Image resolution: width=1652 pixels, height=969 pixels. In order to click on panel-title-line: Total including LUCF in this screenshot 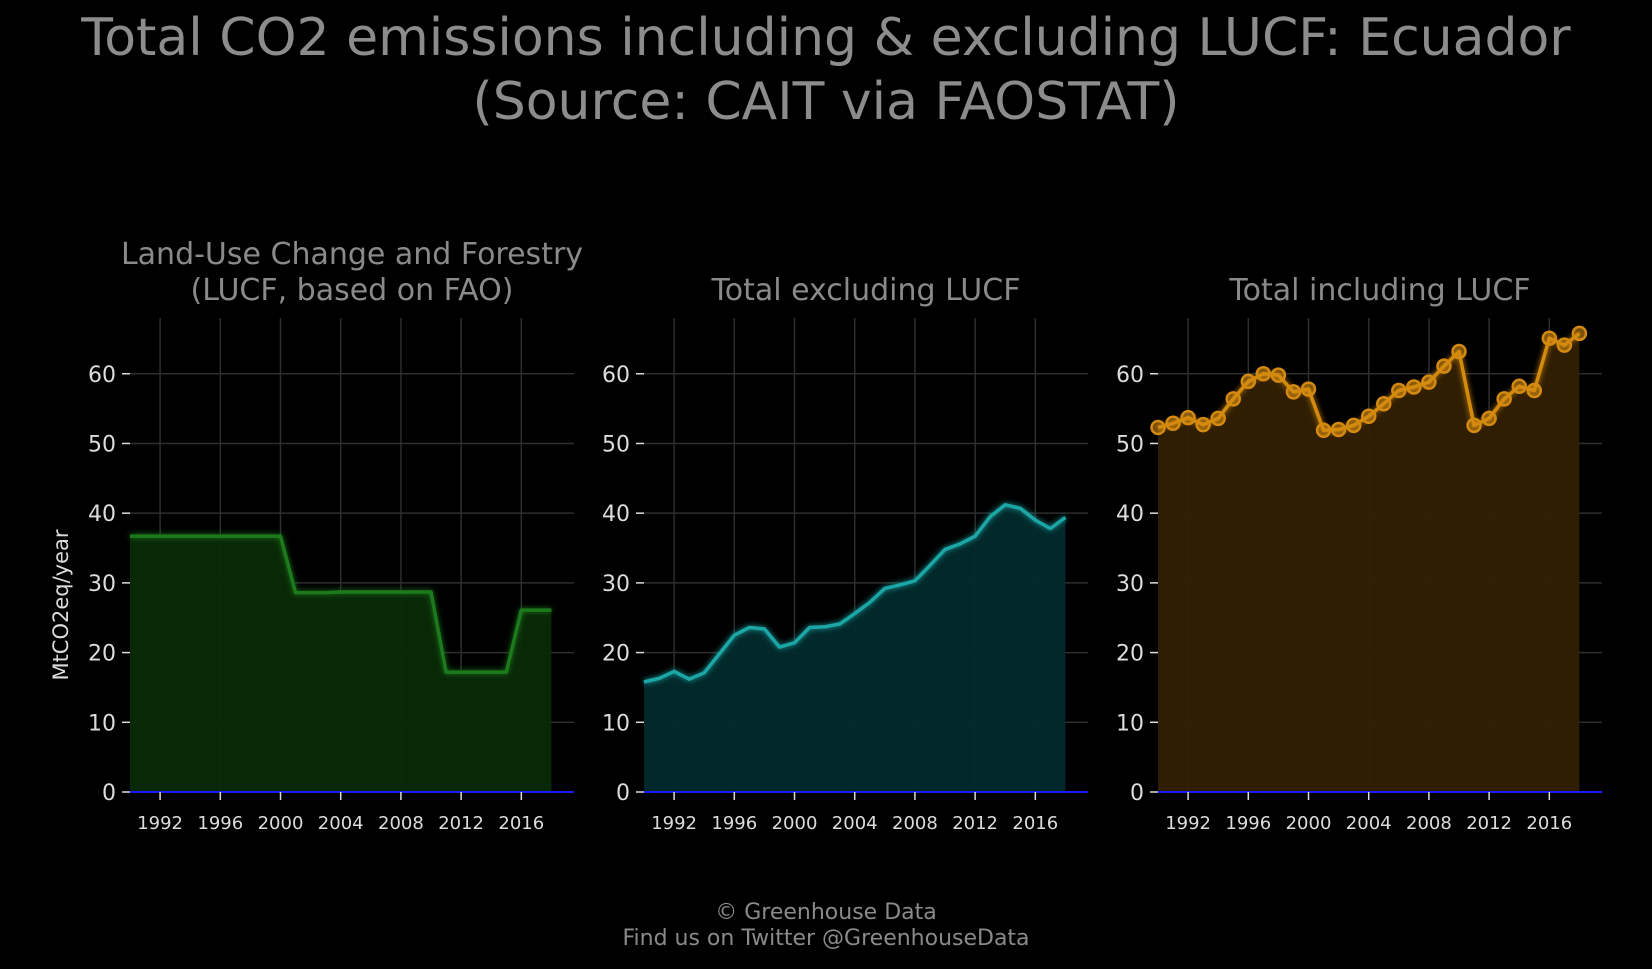, I will do `click(1379, 290)`.